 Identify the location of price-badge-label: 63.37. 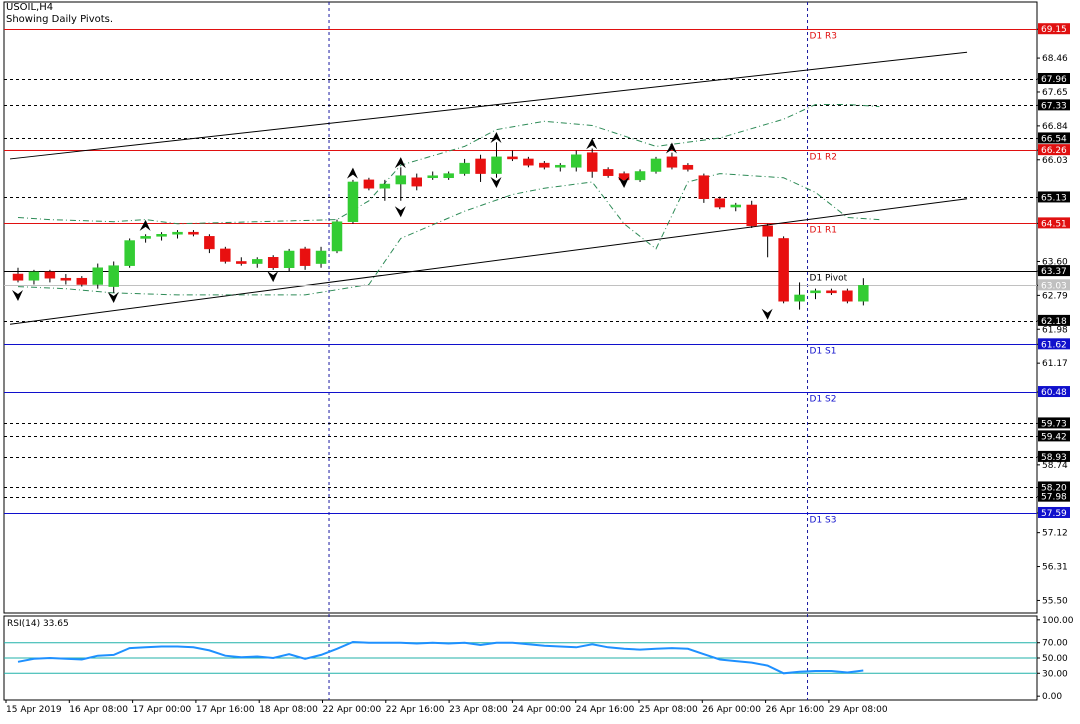
(1054, 272).